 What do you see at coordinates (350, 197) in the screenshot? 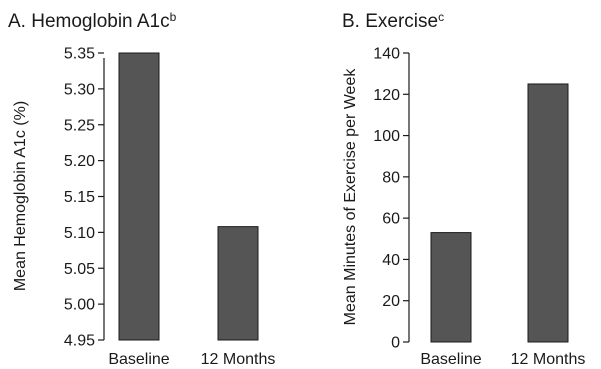
I see `panel-b-y-axis-title: Mean Minutes of Exercise per Week` at bounding box center [350, 197].